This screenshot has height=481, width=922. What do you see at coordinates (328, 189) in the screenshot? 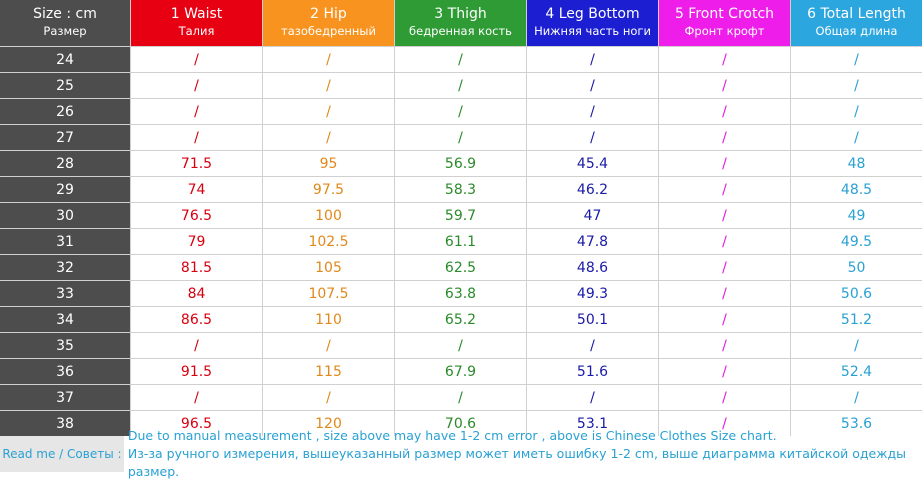
I see `table-cell: 97.5` at bounding box center [328, 189].